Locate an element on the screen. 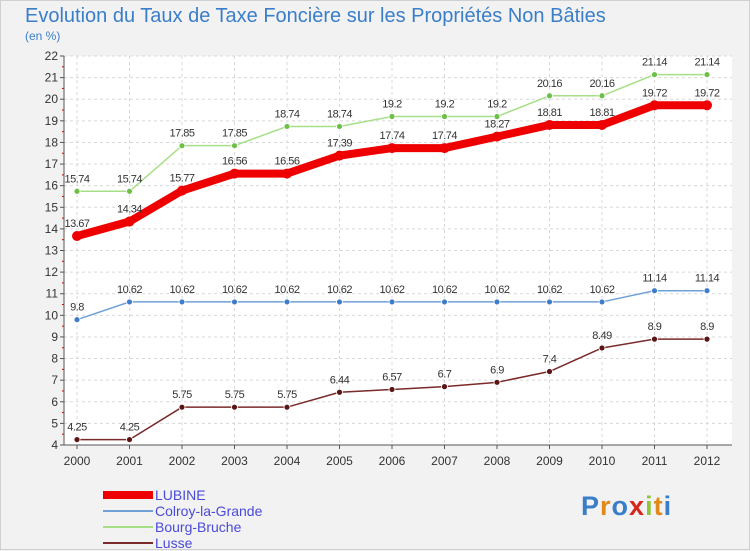 Image resolution: width=750 pixels, height=551 pixels. legend-swatch is located at coordinates (128, 527).